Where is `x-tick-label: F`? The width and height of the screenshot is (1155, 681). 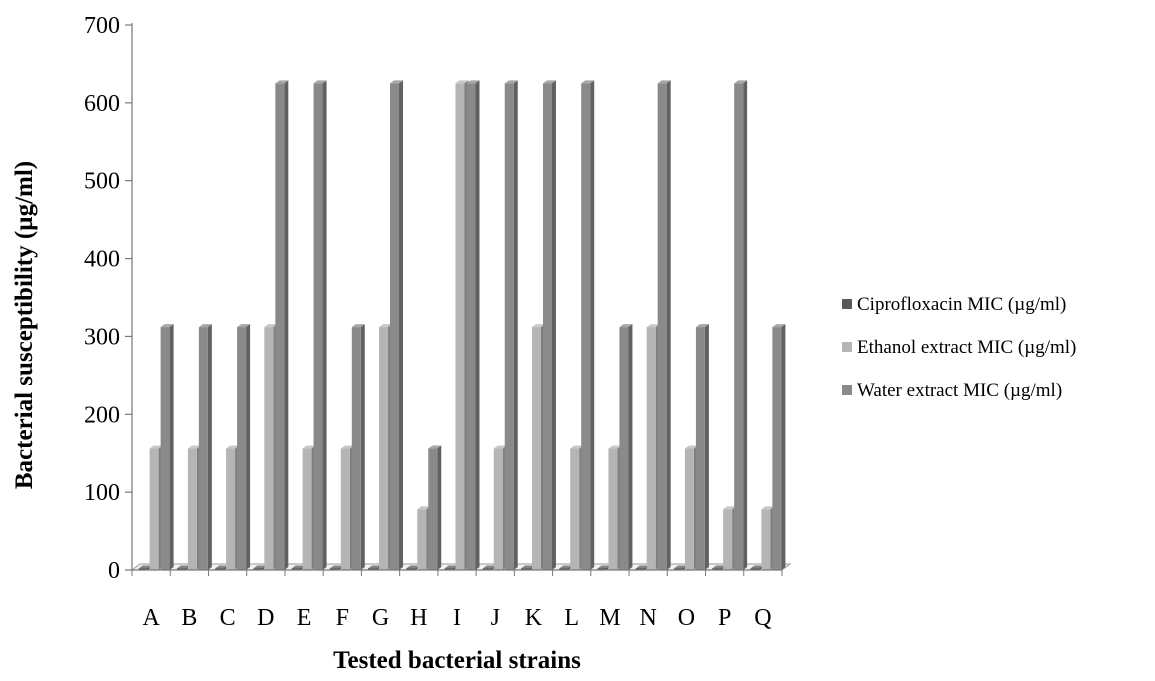
x-tick-label: F is located at coordinates (342, 618).